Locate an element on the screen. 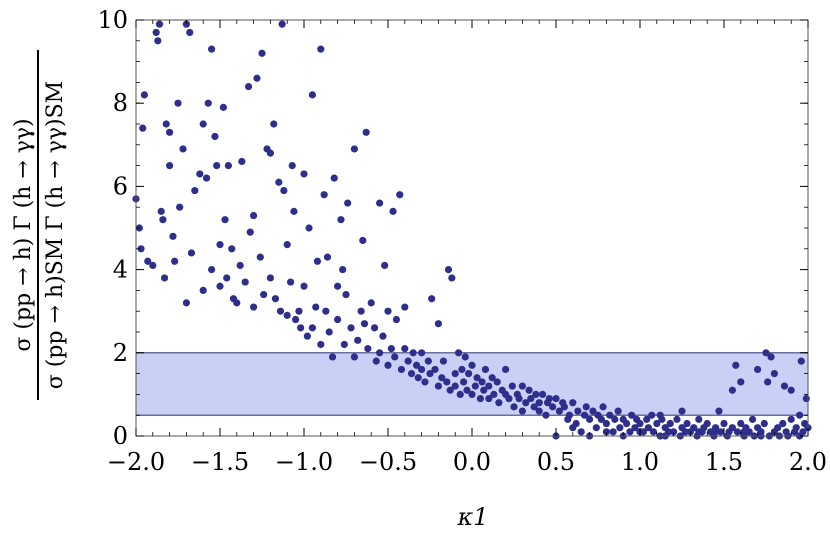  y-tick-label: 6 is located at coordinates (120, 186).